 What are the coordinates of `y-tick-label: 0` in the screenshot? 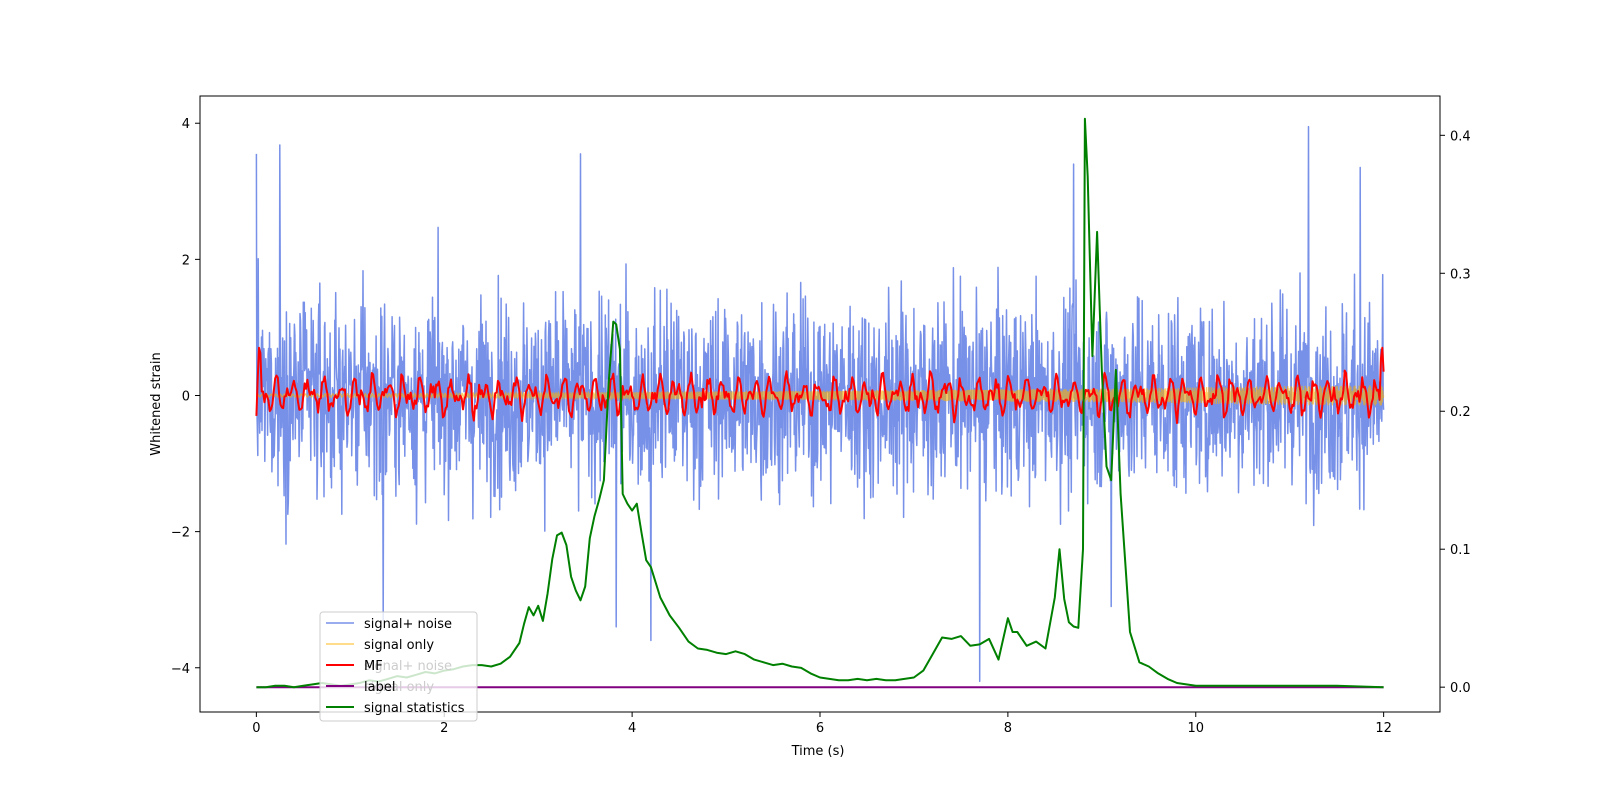 It's located at (186, 396).